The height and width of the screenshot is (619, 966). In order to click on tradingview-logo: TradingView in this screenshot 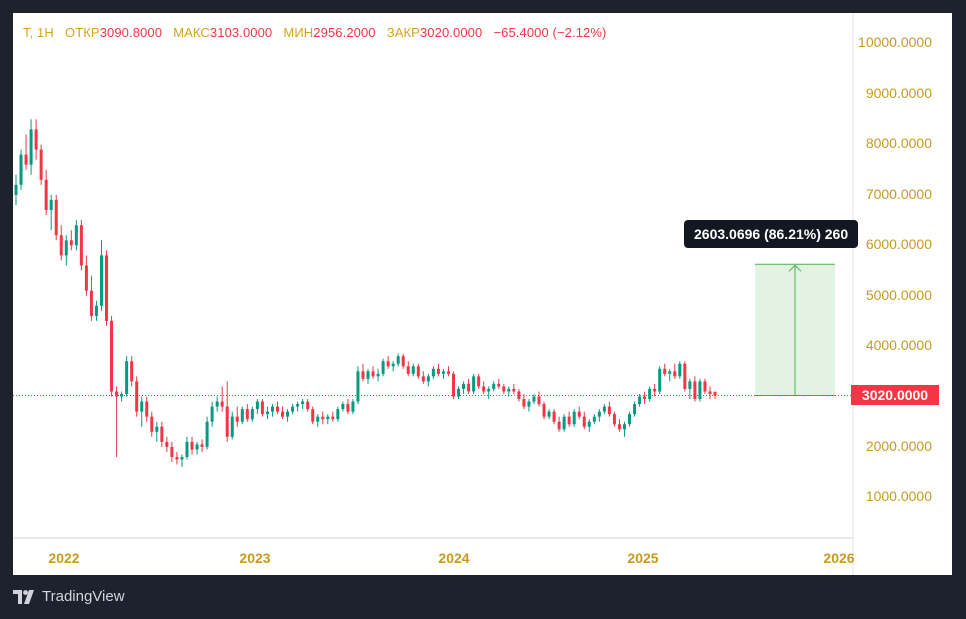, I will do `click(69, 596)`.